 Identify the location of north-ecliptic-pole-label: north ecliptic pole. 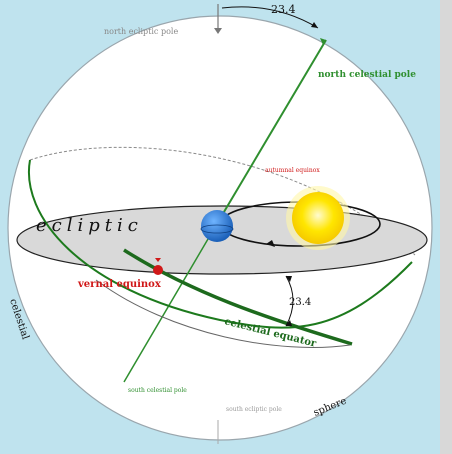
(141, 31).